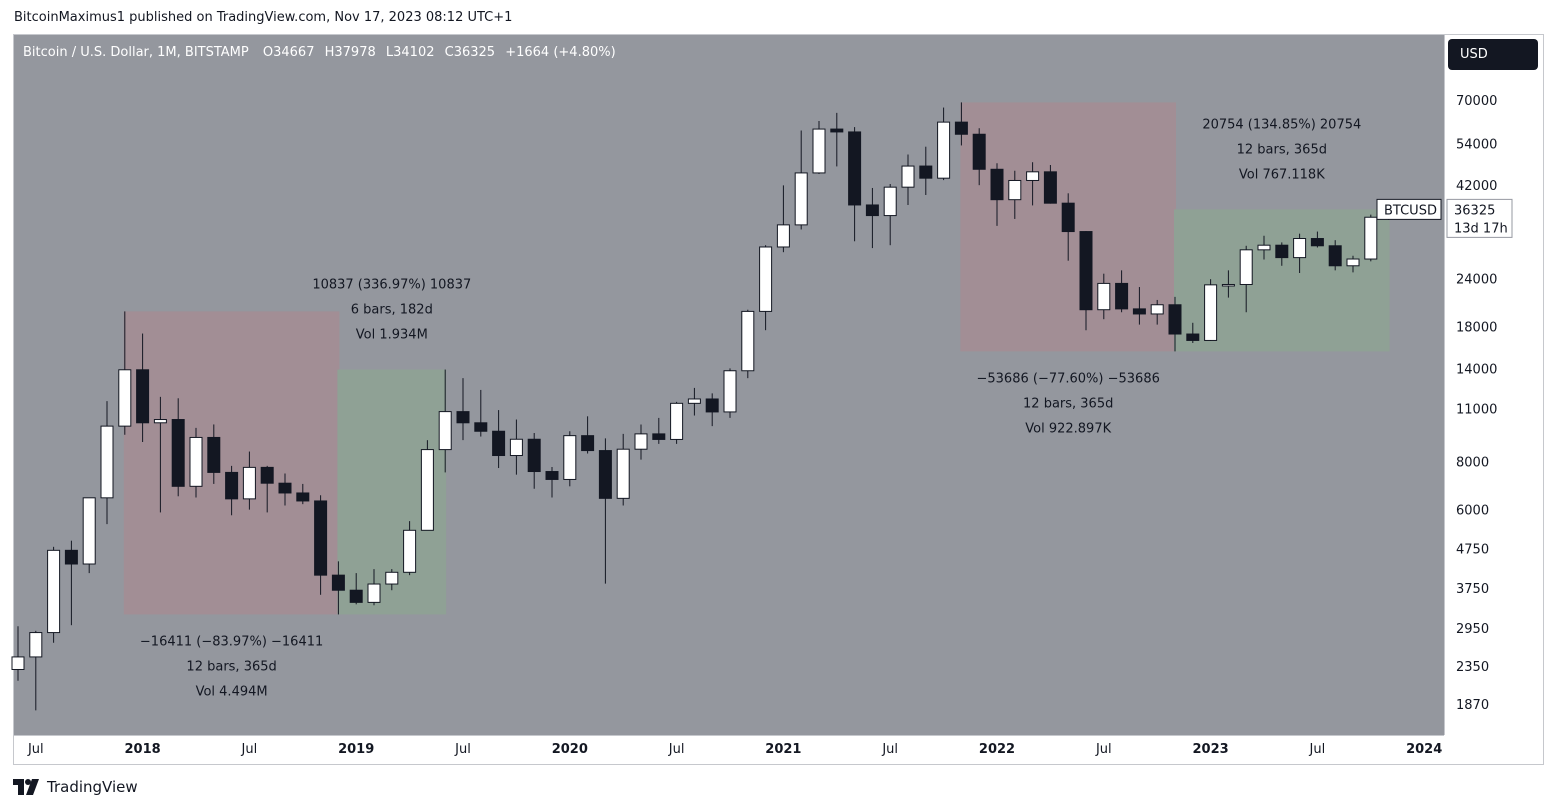 The image size is (1556, 809). Describe the element at coordinates (75, 787) in the screenshot. I see `tradingview-logo: TradingView` at that location.